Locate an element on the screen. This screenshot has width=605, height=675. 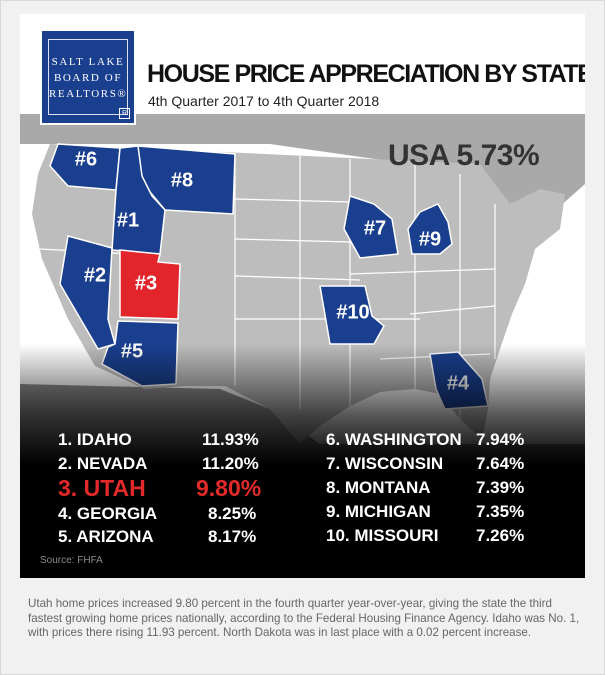
logo-line-3: REALTORS® is located at coordinates (88, 94).